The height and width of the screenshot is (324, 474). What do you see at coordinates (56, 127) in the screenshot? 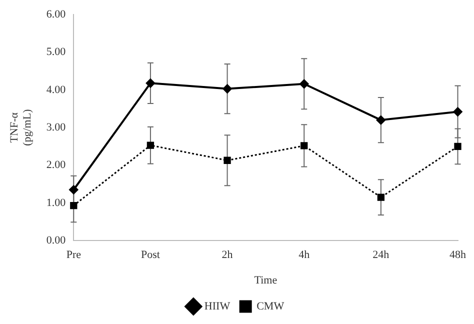
I see `y-tick-label: 3.00` at bounding box center [56, 127].